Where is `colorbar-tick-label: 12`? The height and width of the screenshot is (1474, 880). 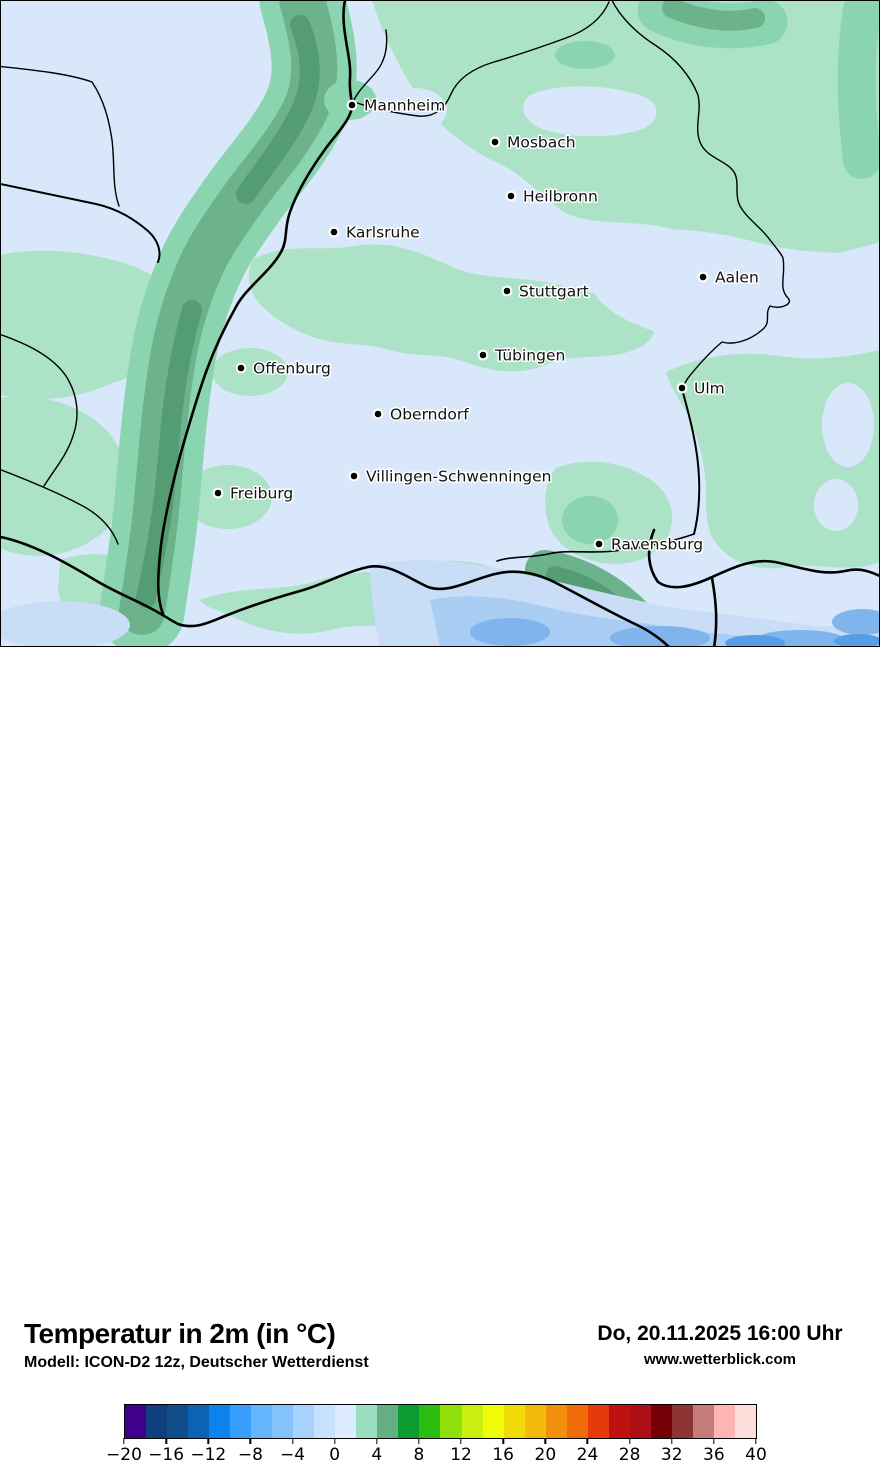
colorbar-tick-label: 12 is located at coordinates (461, 1455).